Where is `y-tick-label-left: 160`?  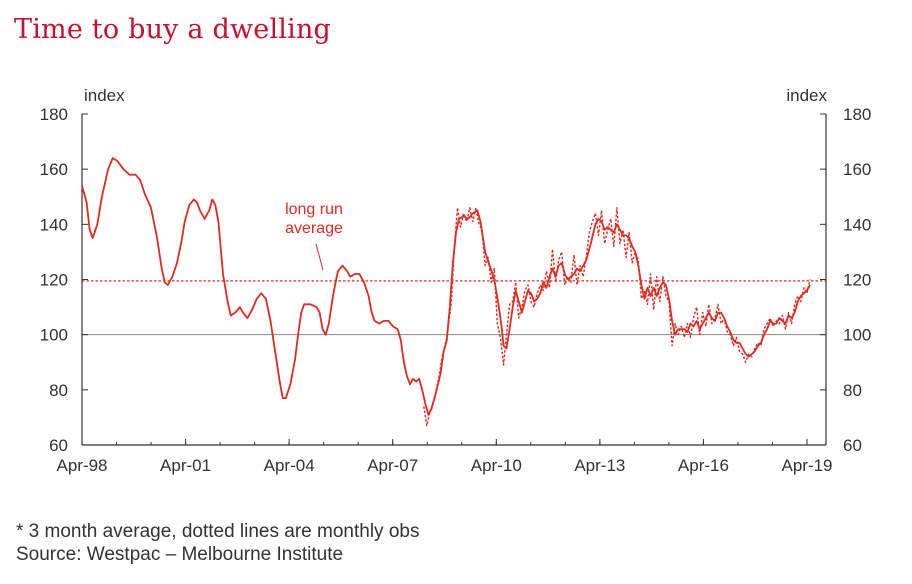 y-tick-label-left: 160 is located at coordinates (54, 169).